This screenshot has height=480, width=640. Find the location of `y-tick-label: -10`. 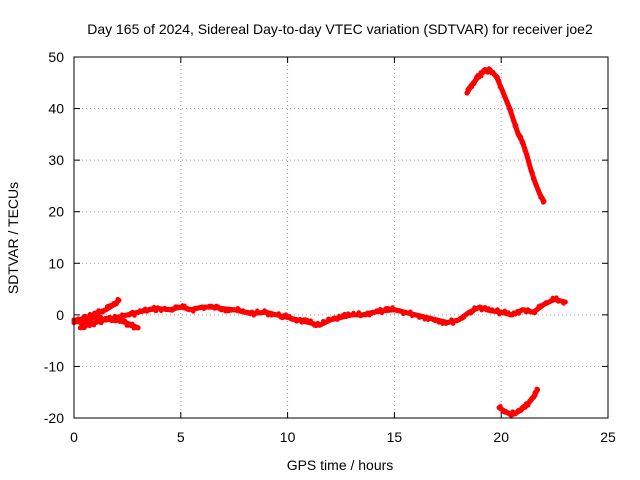

y-tick-label: -10 is located at coordinates (54, 366).